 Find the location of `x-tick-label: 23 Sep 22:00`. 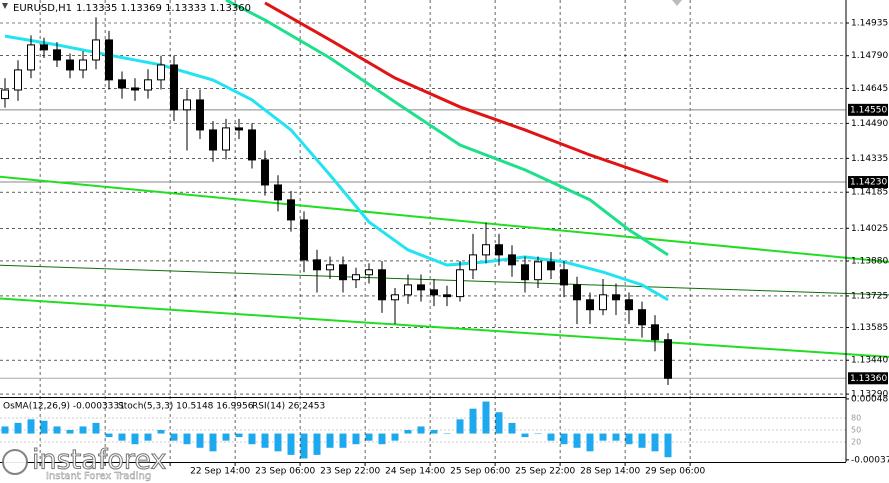

x-tick-label: 23 Sep 22:00 is located at coordinates (350, 472).